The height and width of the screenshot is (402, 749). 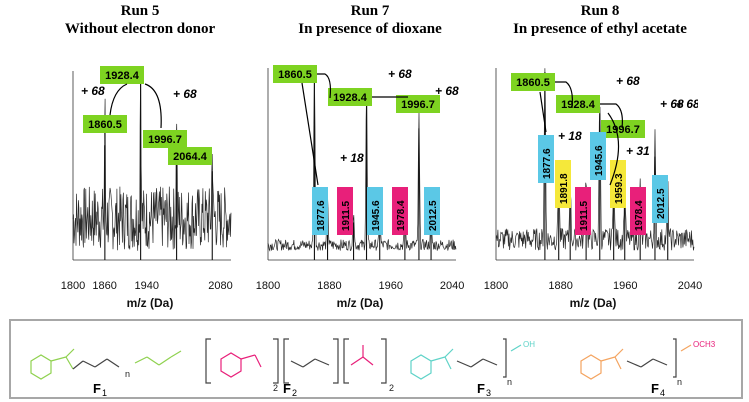 I want to click on structure-f3, so click(x=466, y=359).